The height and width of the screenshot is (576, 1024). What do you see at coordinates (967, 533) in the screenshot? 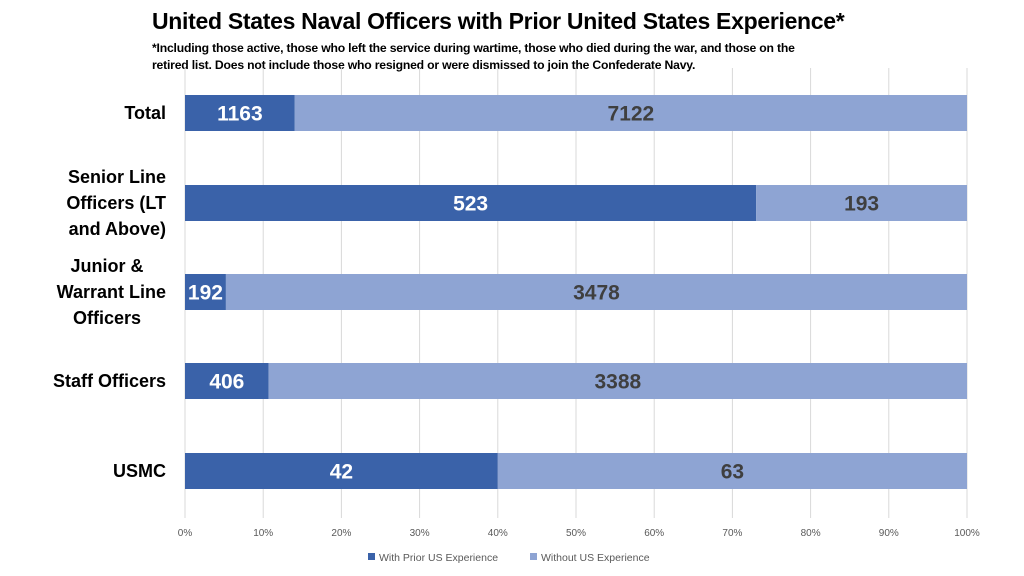
I see `x-tick-label: 100%` at bounding box center [967, 533].